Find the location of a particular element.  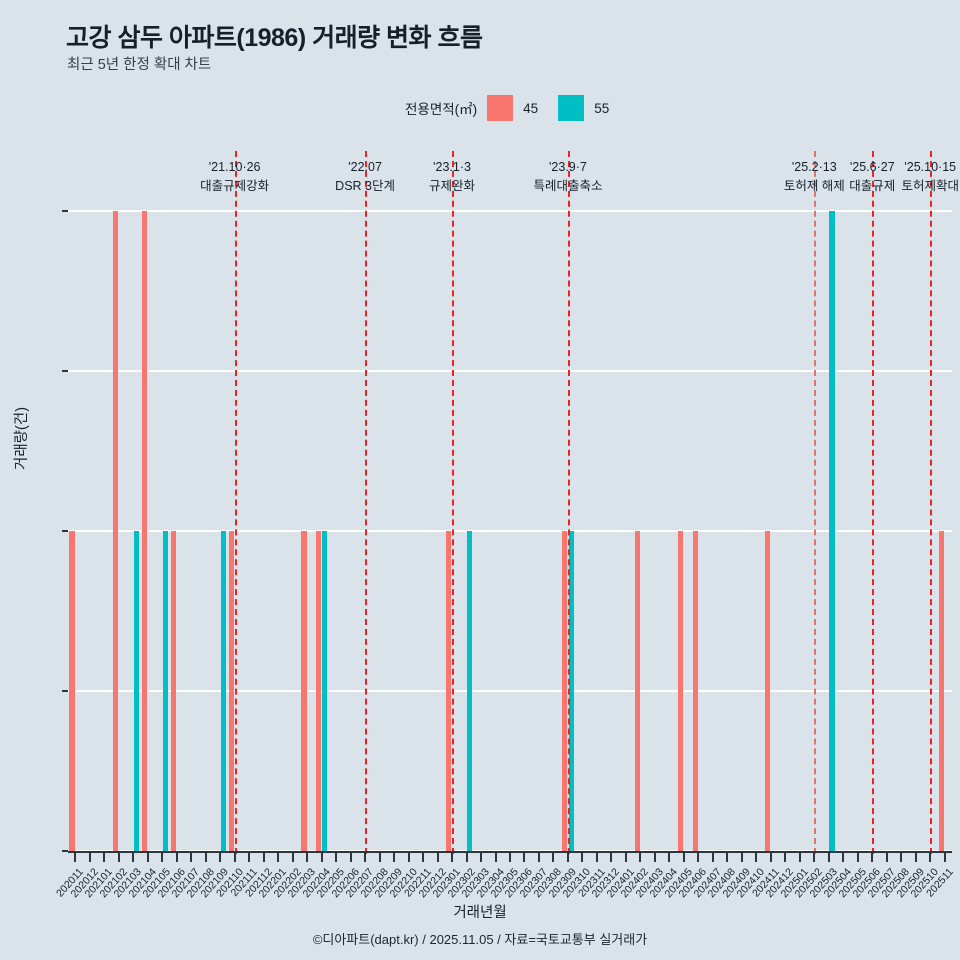

x-axis-label: 거래년월 is located at coordinates (480, 913).